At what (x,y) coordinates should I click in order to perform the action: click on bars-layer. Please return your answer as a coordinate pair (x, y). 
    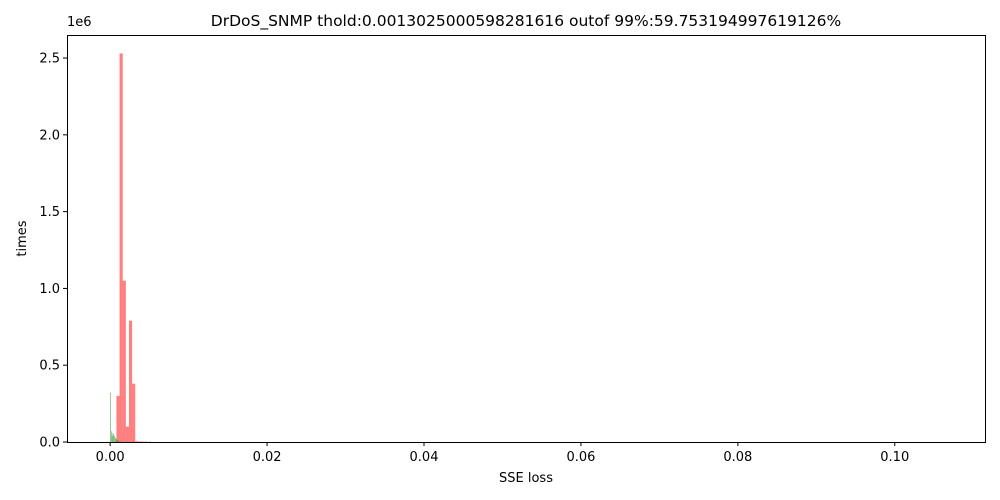
    Looking at the image, I should click on (130, 248).